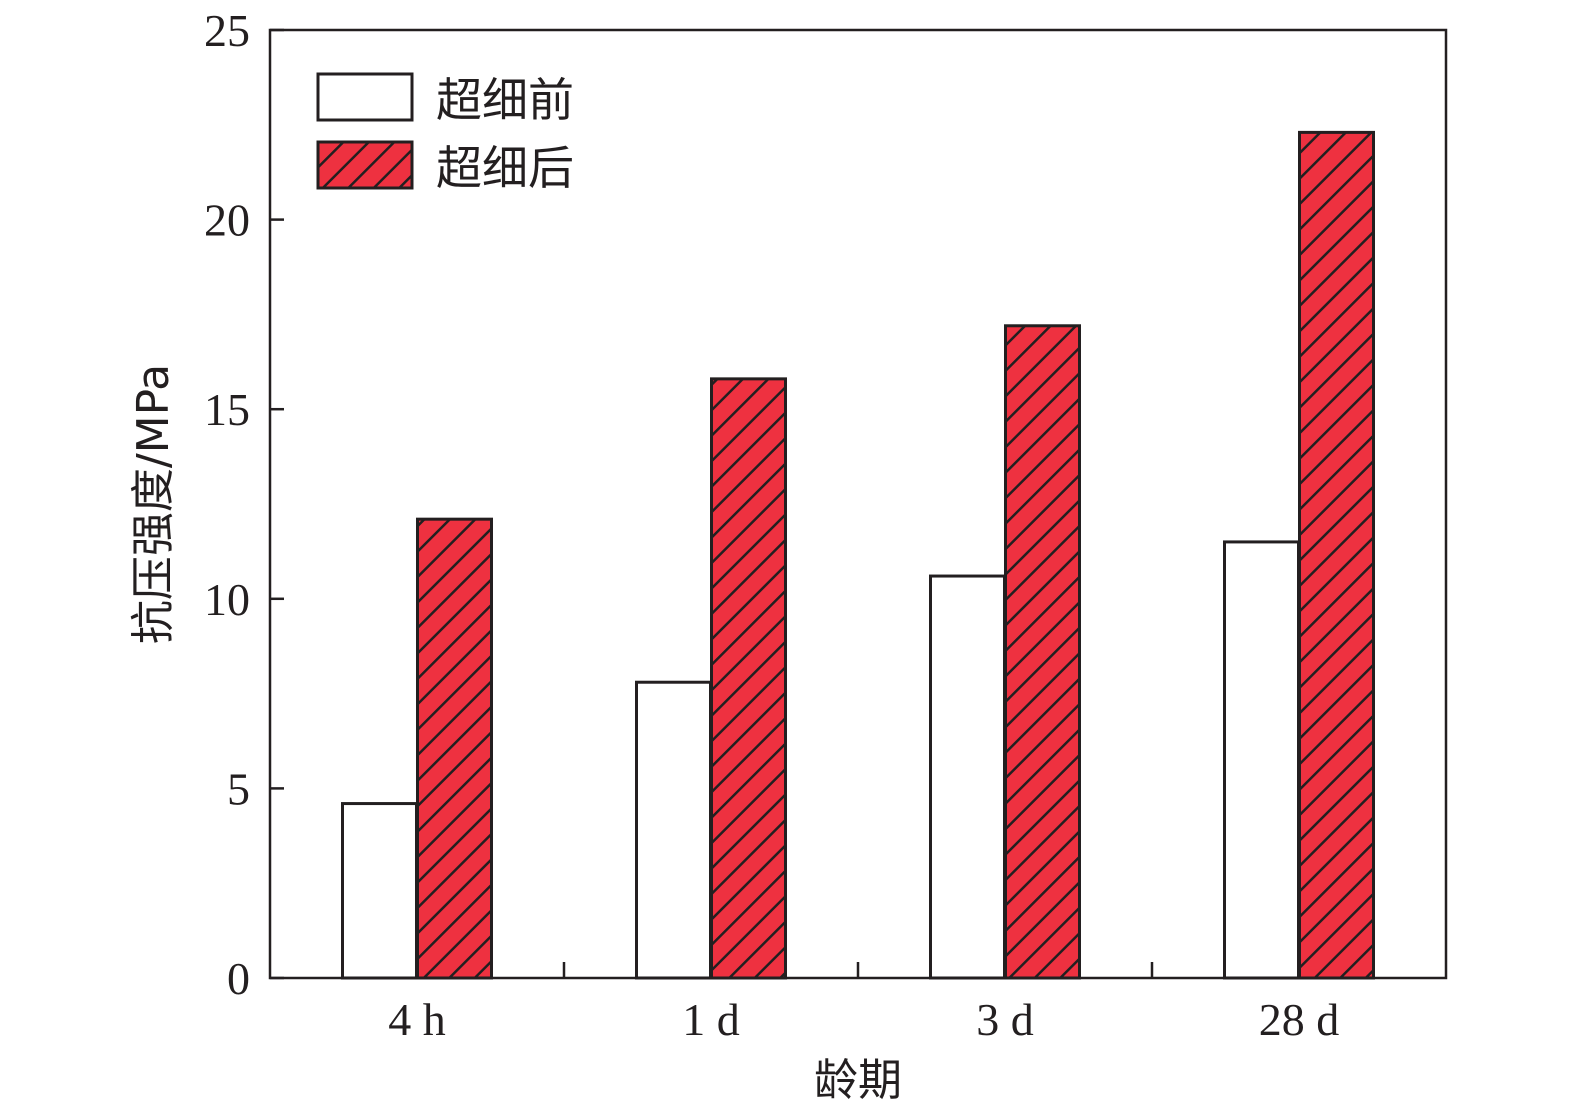 The width and height of the screenshot is (1575, 1110). I want to click on bar-before-3d, so click(967, 777).